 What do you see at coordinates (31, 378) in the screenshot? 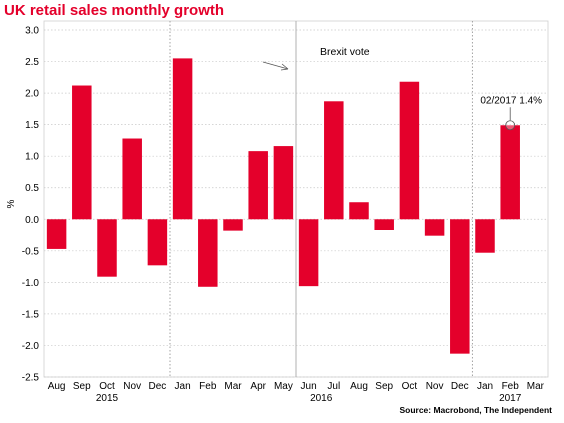
I see `y-tick-label: -2.5` at bounding box center [31, 378].